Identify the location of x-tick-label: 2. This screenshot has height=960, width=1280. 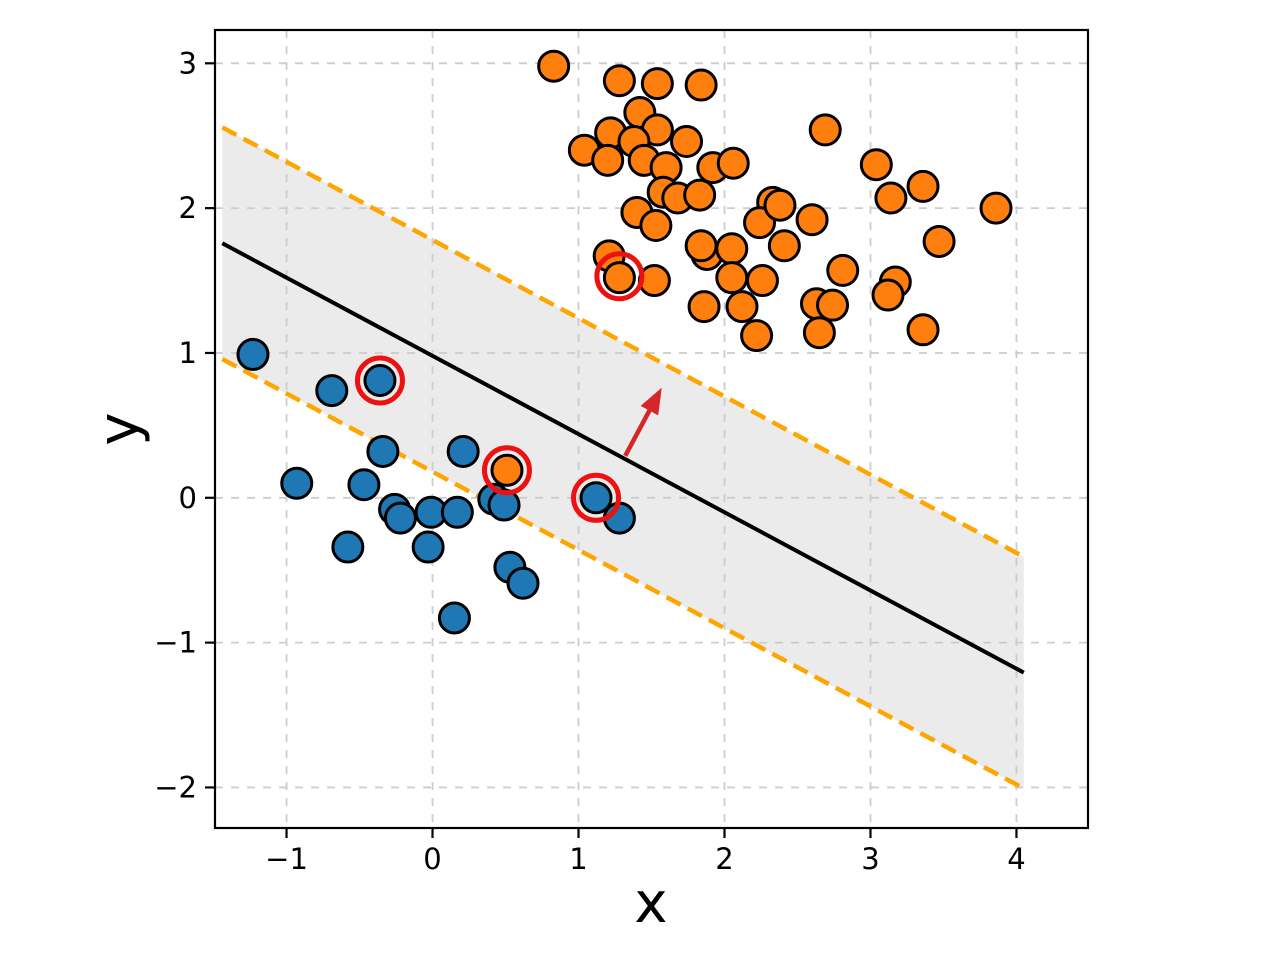
(724, 859).